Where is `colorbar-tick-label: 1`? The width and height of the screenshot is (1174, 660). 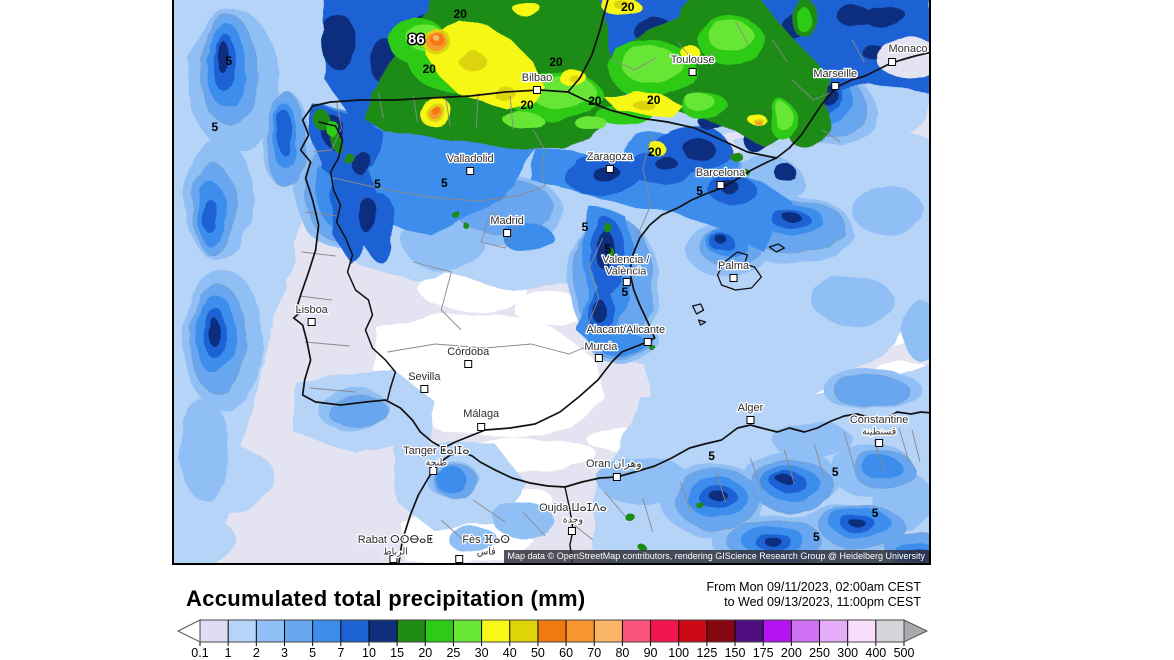
colorbar-tick-label: 1 is located at coordinates (228, 653).